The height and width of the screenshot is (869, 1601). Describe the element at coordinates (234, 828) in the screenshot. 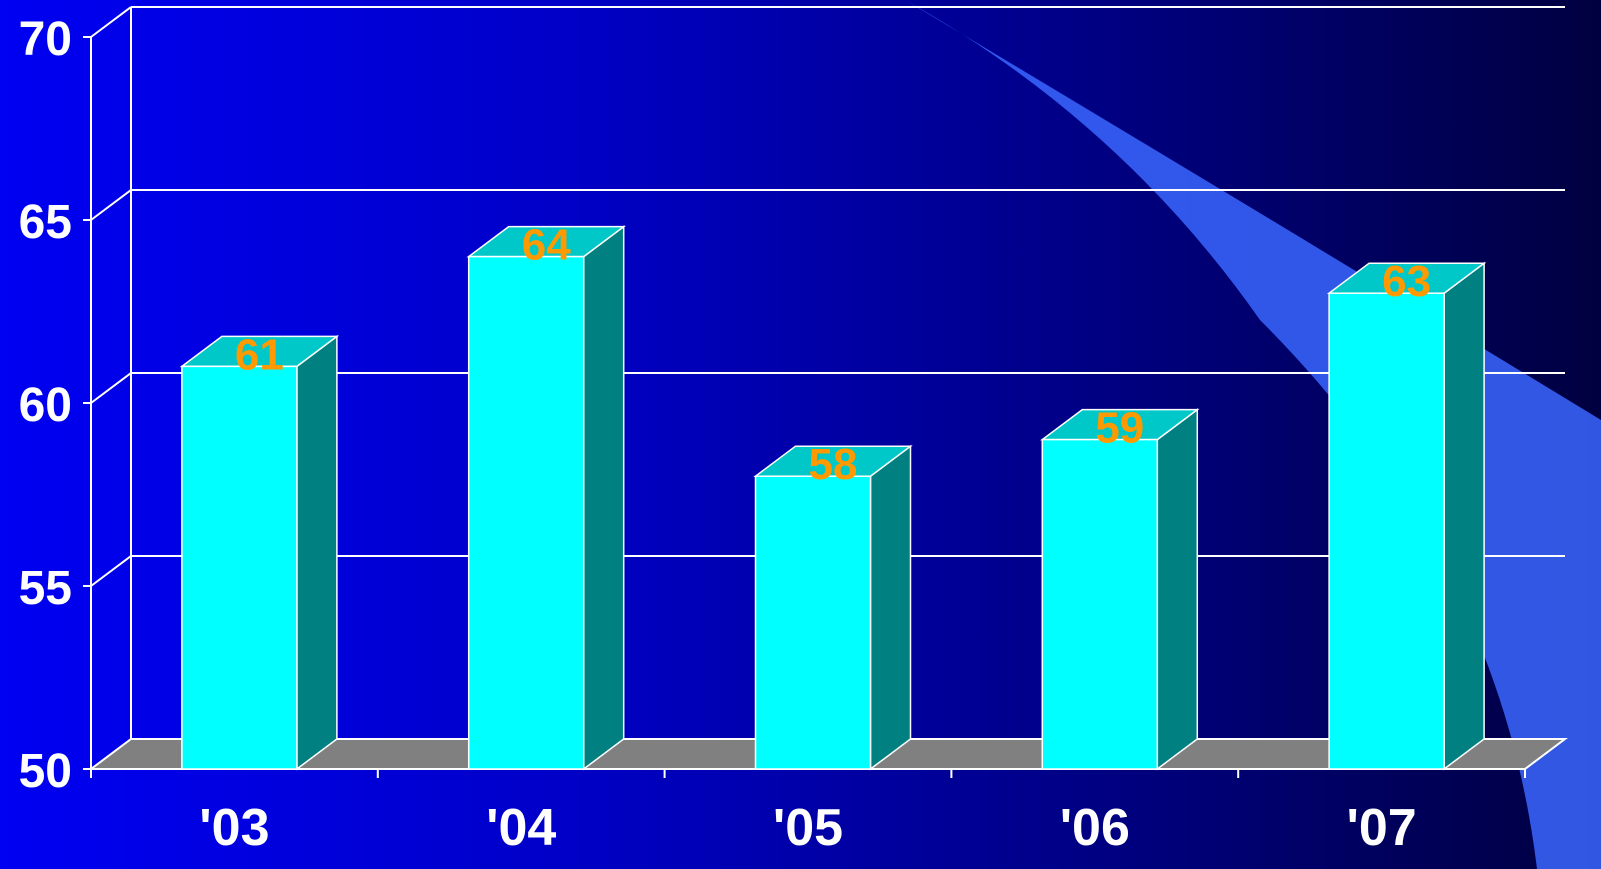

I see `x-tick-label: '03` at that location.